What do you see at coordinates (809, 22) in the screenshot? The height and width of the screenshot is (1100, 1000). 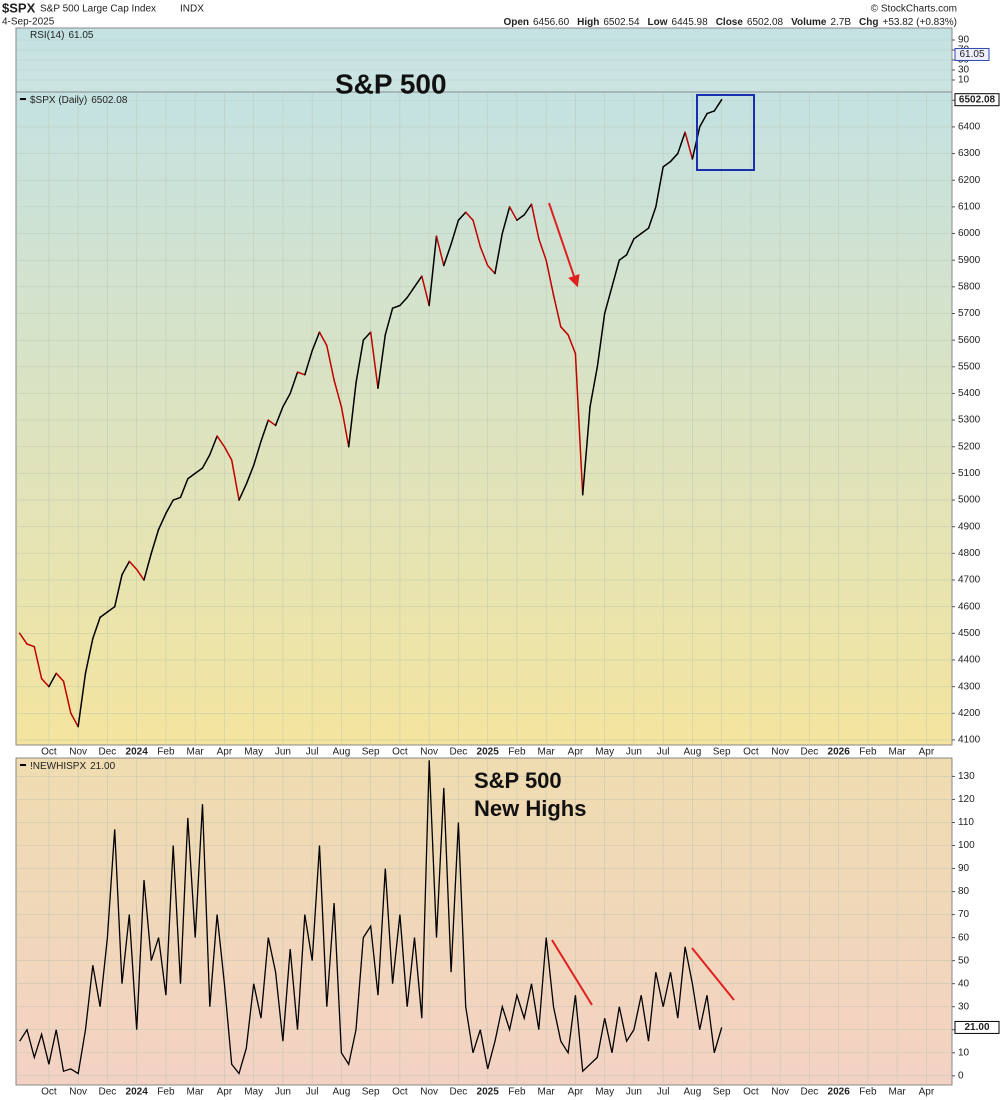 I see `stat-label: Volume` at bounding box center [809, 22].